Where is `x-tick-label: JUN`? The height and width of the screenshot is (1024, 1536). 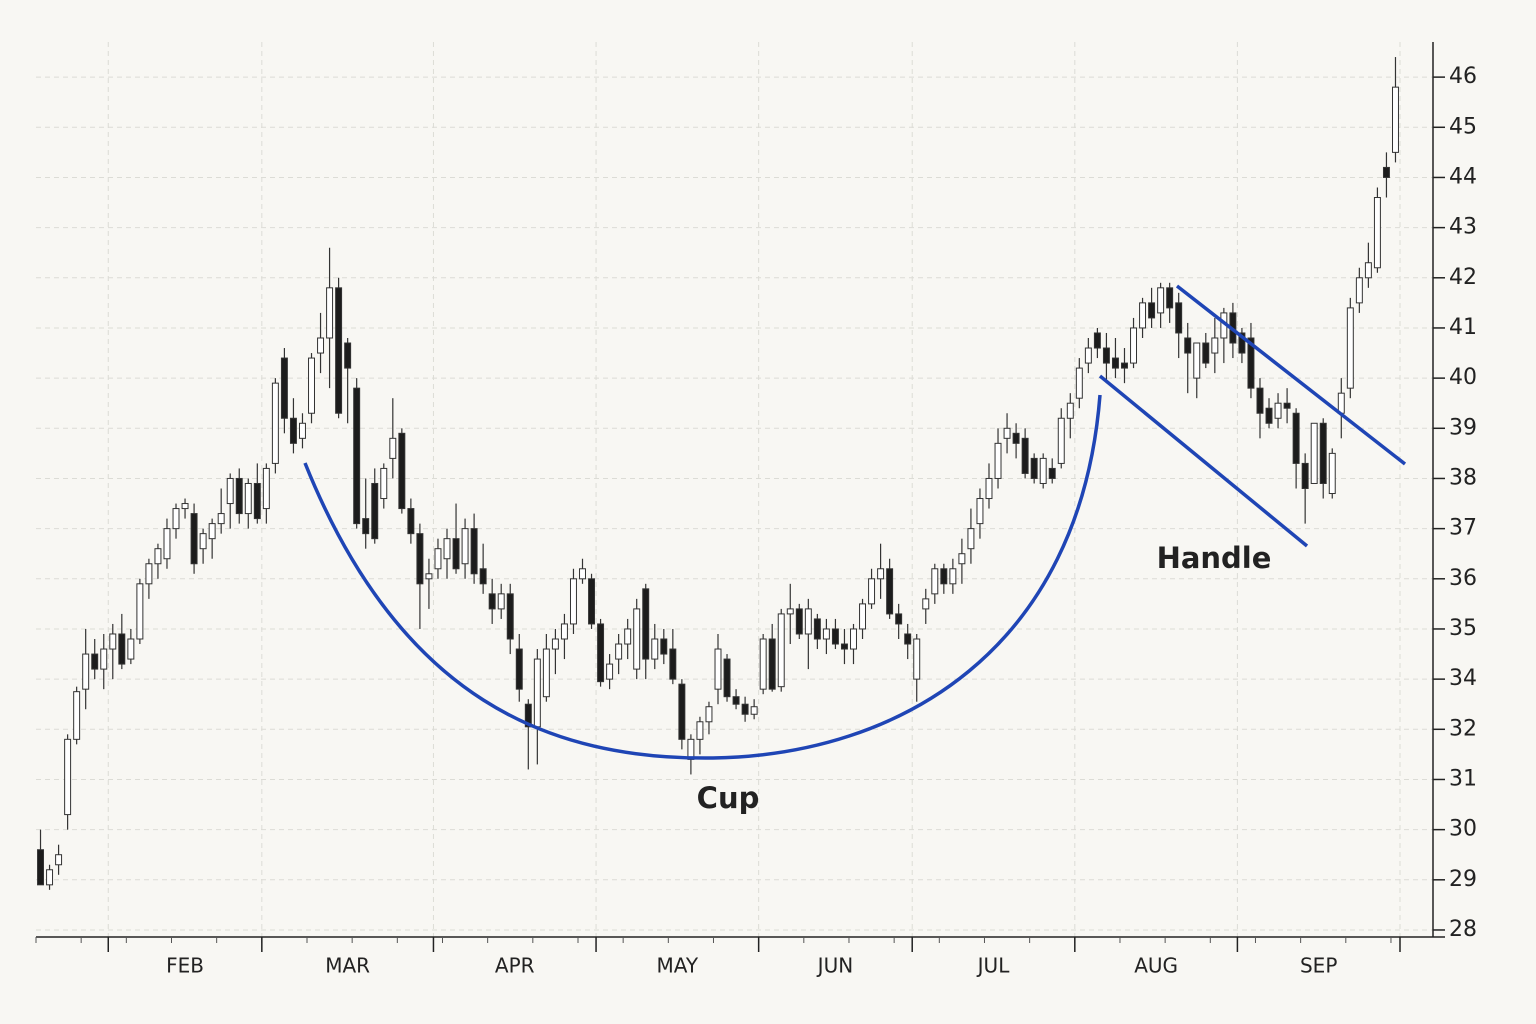
x-tick-label: JUN is located at coordinates (835, 966).